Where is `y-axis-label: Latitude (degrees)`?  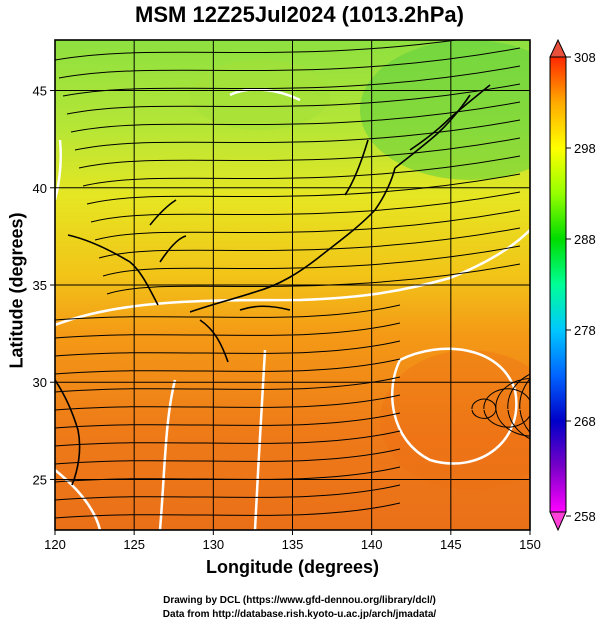
y-axis-label: Latitude (degrees) is located at coordinates (16, 290).